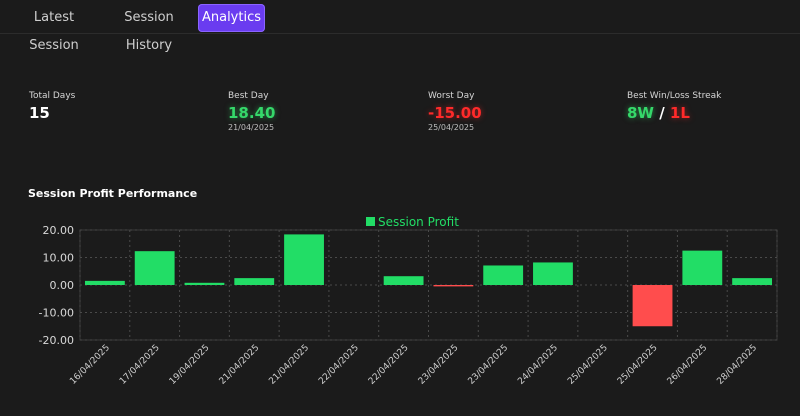  I want to click on legend-label: Session Profit, so click(418, 222).